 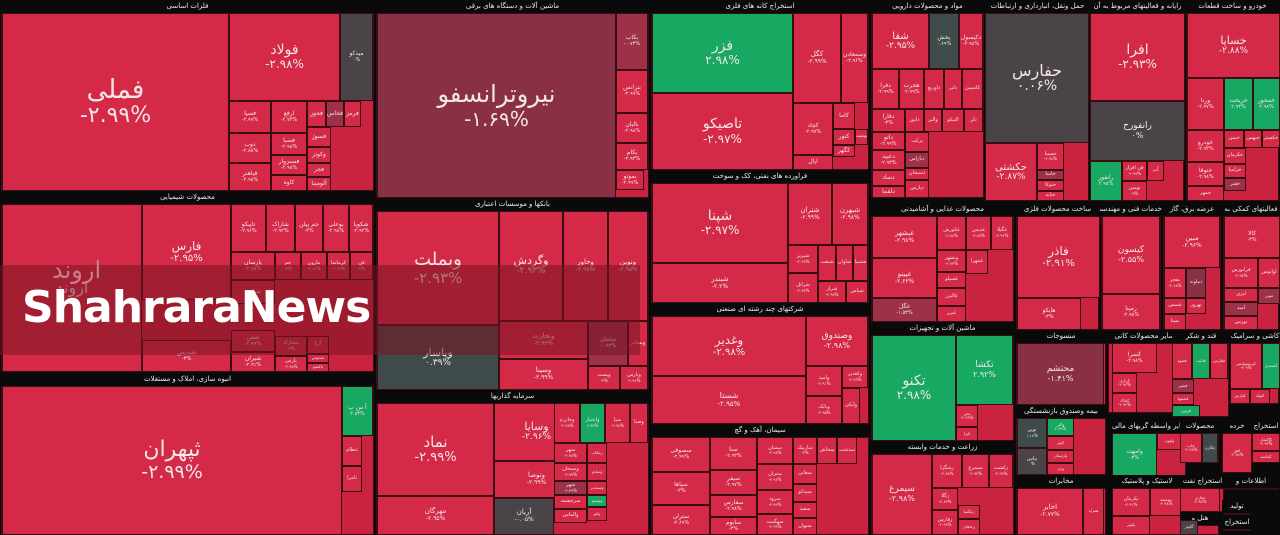 I want to click on stock-tile: خبهمن, so click(x=1253, y=139).